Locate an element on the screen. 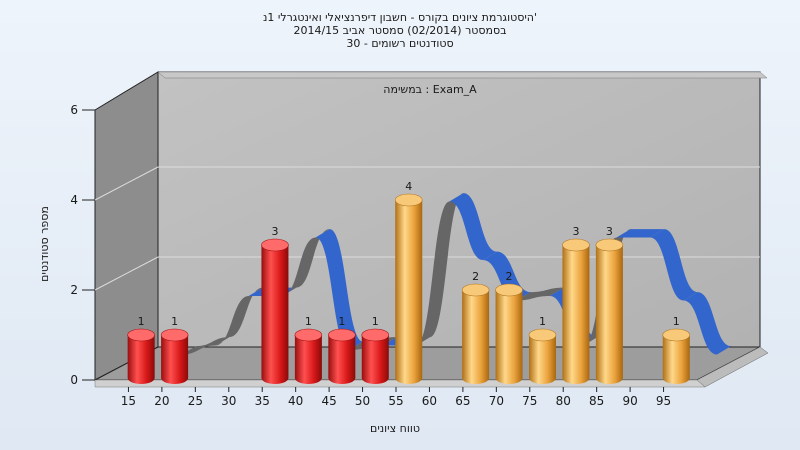 This screenshot has height=450, width=800. annotation-exam: במשימה : Exam_A is located at coordinates (430, 89).